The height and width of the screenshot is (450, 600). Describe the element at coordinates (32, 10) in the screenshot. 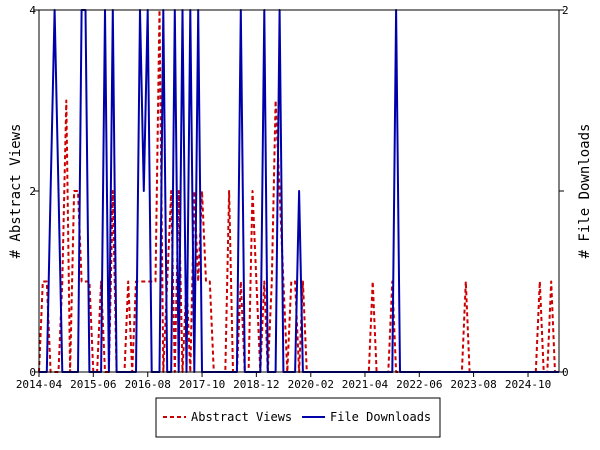

I see `y-left-tick-label: 4` at that location.